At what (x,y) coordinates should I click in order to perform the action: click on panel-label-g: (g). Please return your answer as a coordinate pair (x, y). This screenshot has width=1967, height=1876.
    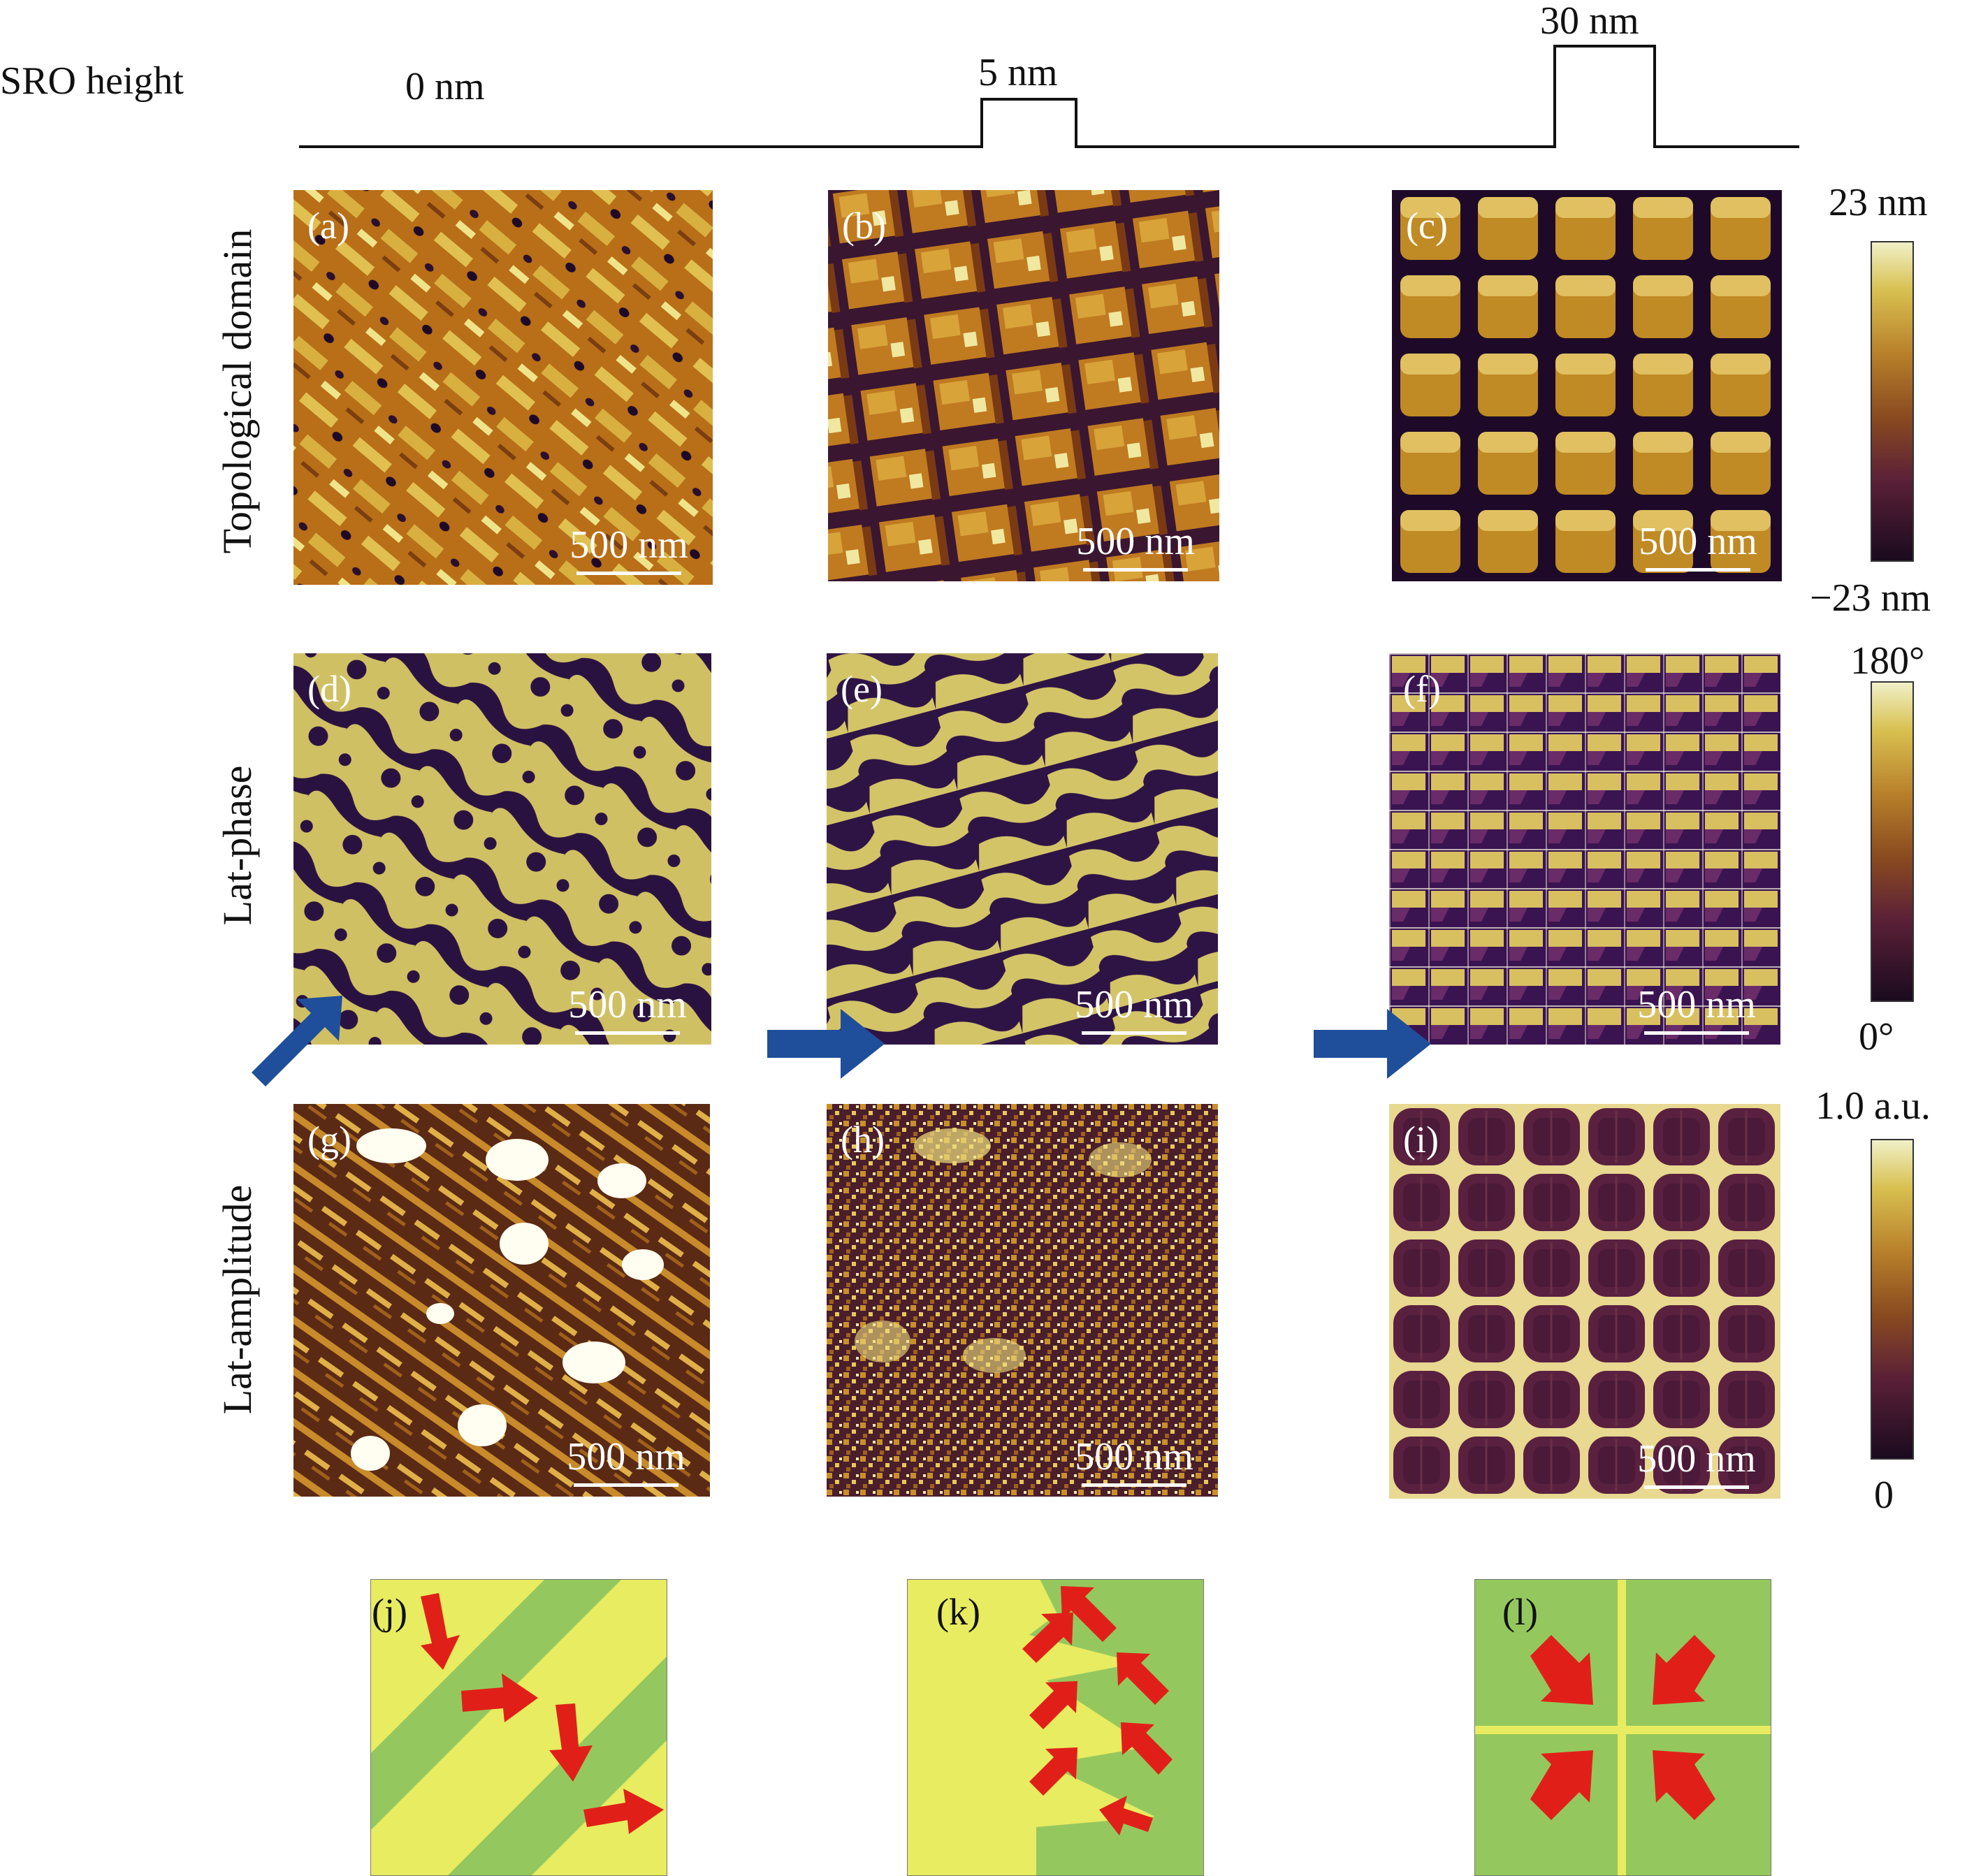
    Looking at the image, I should click on (329, 1140).